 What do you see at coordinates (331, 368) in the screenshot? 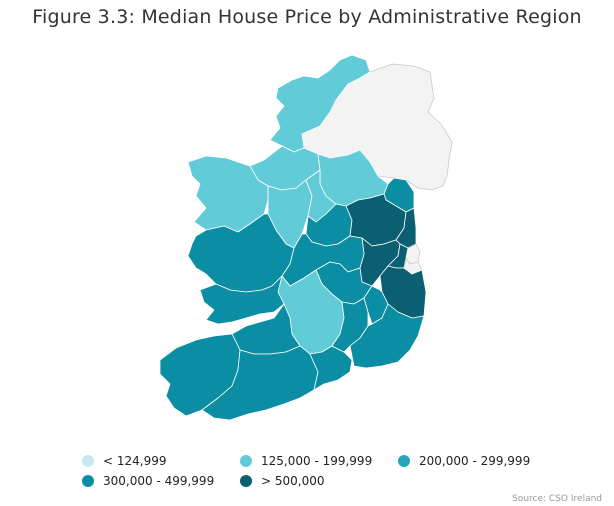
I see `region-waterford` at bounding box center [331, 368].